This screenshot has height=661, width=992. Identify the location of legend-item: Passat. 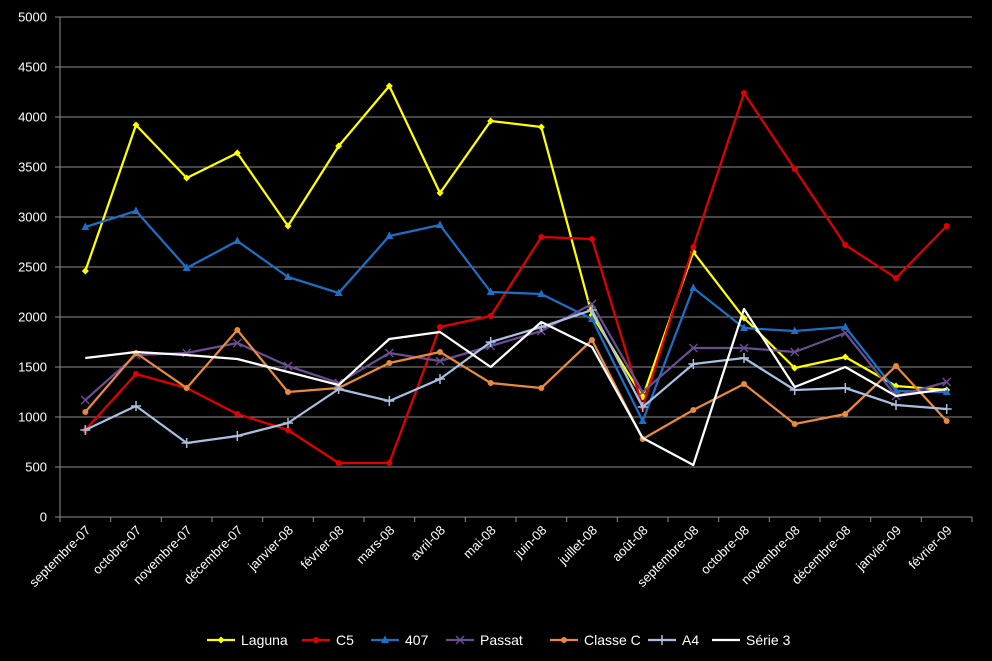
(484, 640).